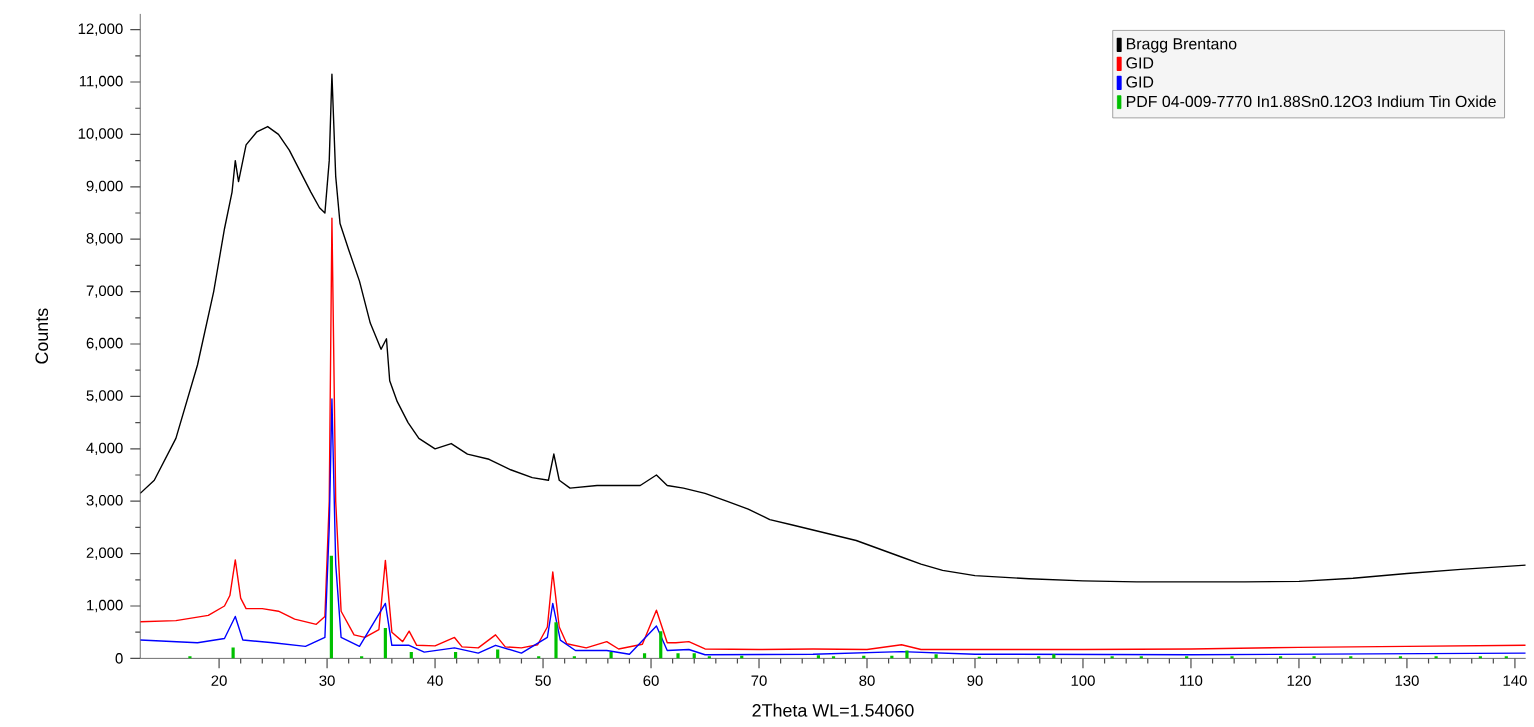 This screenshot has width=1534, height=727. I want to click on y-tick-label: 12,000, so click(100, 29).